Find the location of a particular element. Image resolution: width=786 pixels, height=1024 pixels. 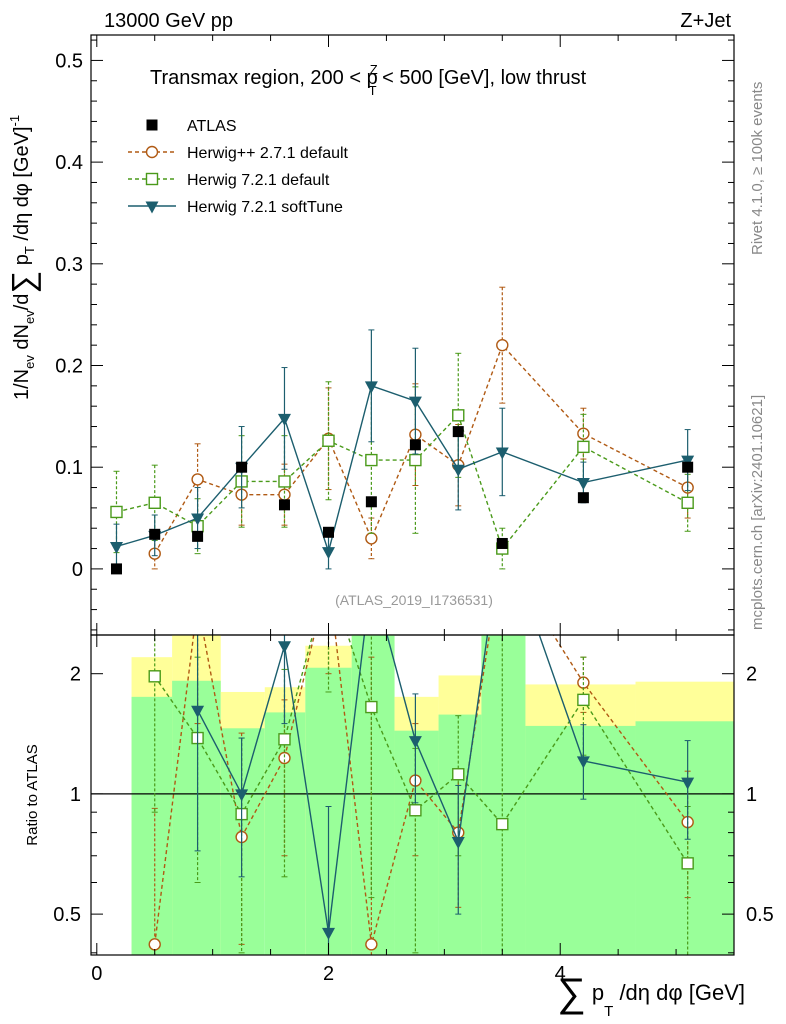

x-tick-label: 4 is located at coordinates (560, 974).